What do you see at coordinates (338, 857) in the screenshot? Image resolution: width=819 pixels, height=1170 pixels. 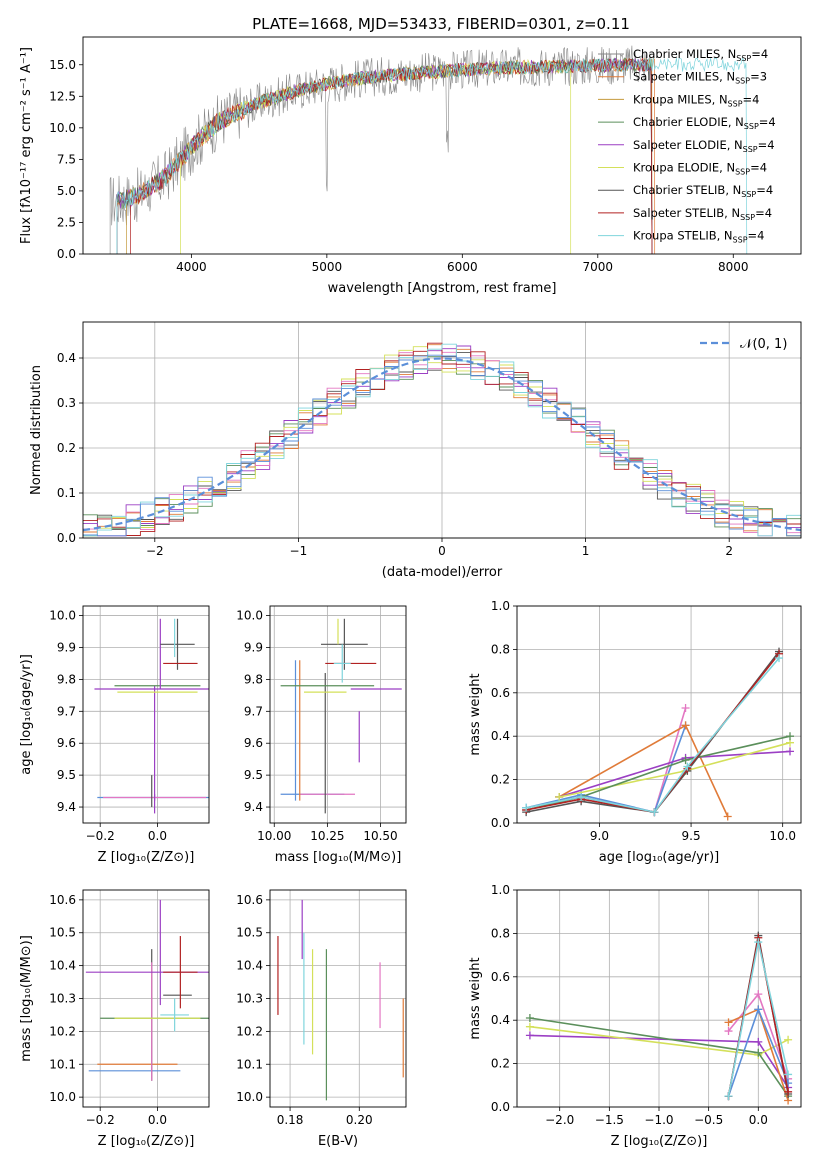 I see `x-axis-label: mass [log₁₀(M/M⊙)]` at bounding box center [338, 857].